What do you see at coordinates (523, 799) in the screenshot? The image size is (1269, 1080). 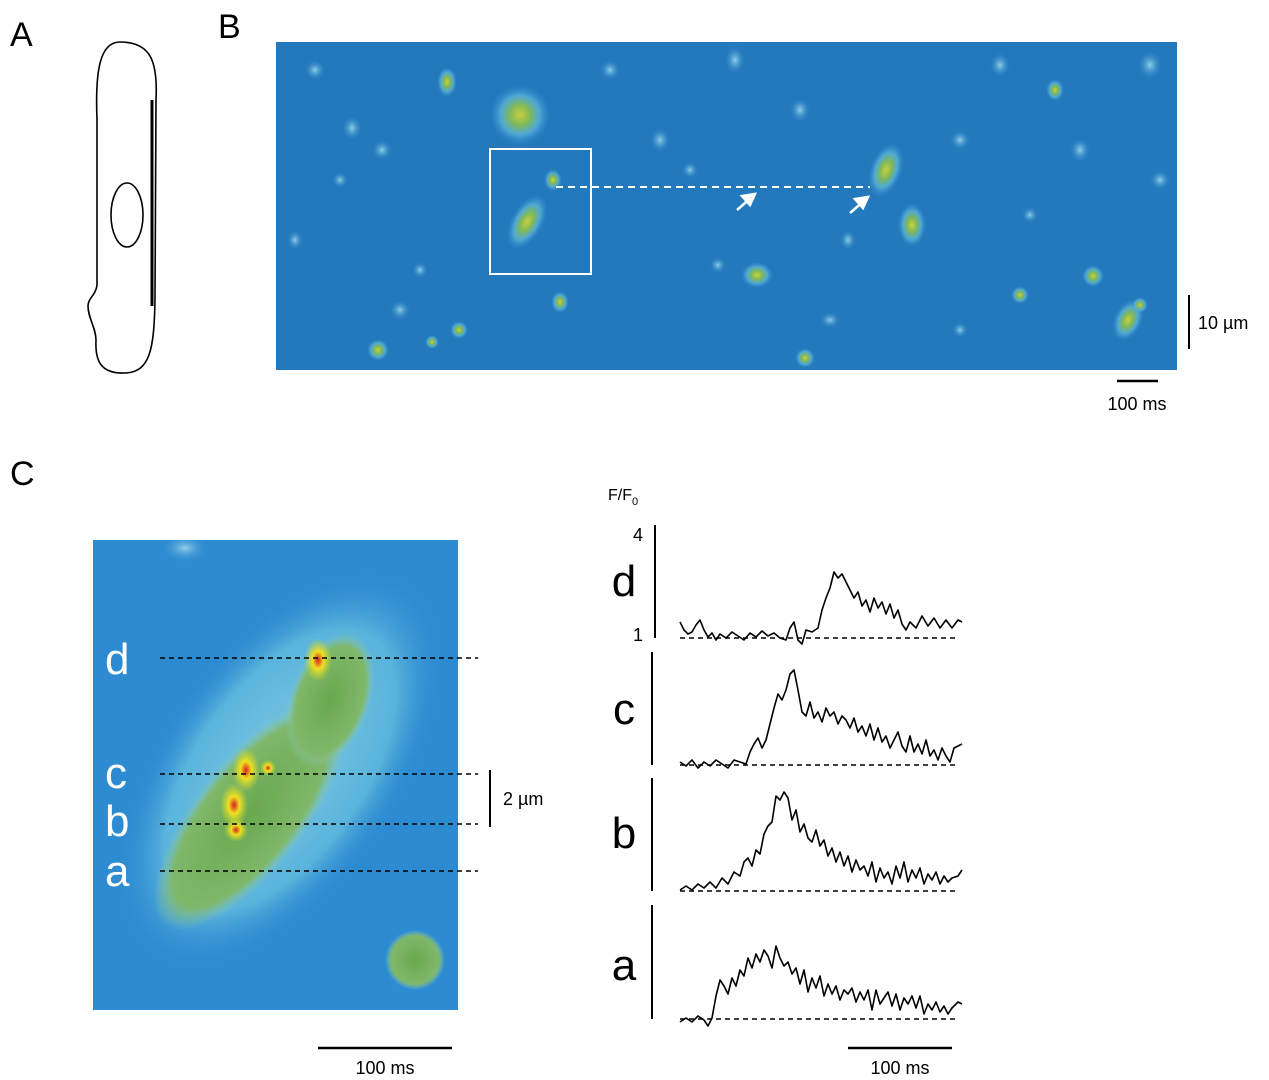 I see `scale-label: 2 µm` at bounding box center [523, 799].